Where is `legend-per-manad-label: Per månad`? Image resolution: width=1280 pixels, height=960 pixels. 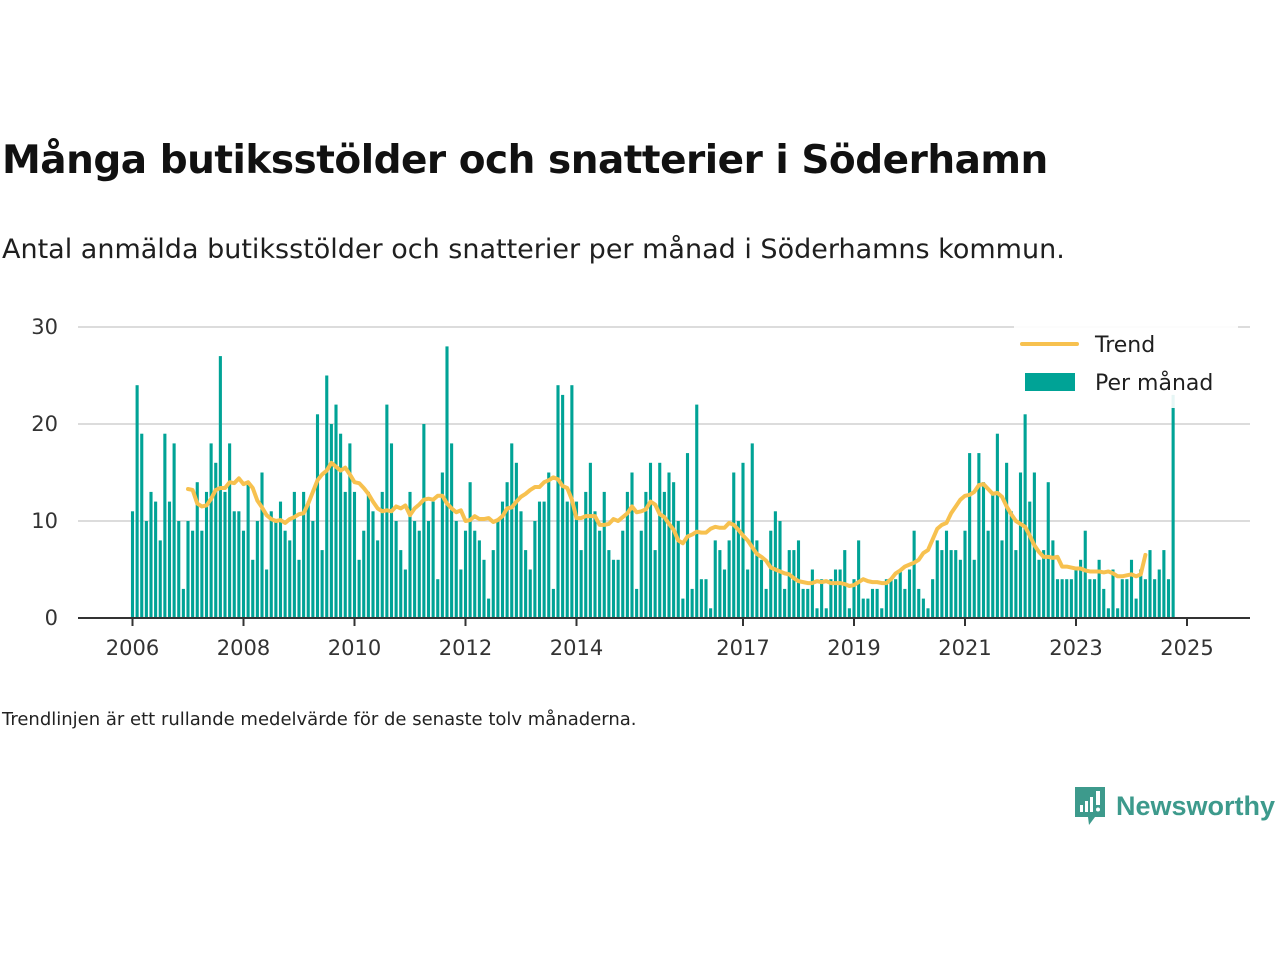
legend-per-manad-label: Per månad is located at coordinates (1154, 383).